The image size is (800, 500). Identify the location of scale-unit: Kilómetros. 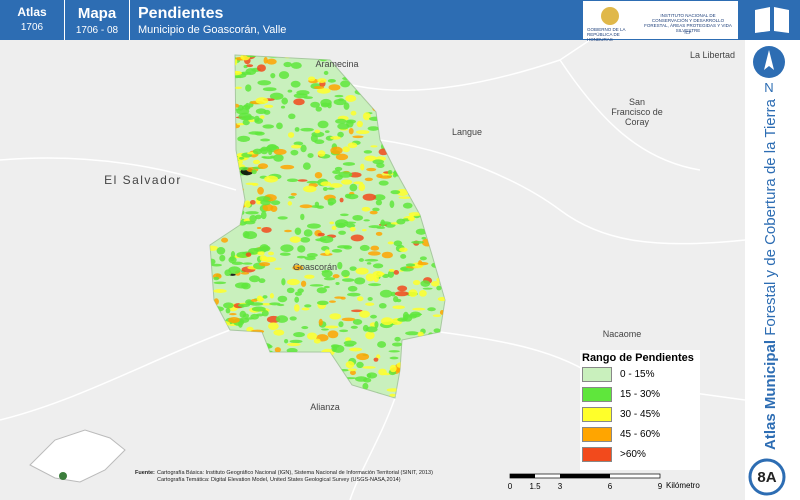
(683, 485).